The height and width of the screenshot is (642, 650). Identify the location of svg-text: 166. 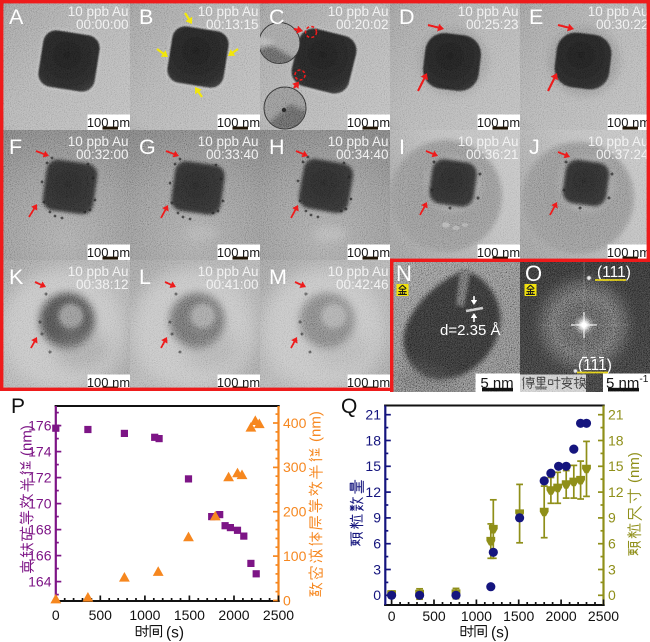
(40, 555).